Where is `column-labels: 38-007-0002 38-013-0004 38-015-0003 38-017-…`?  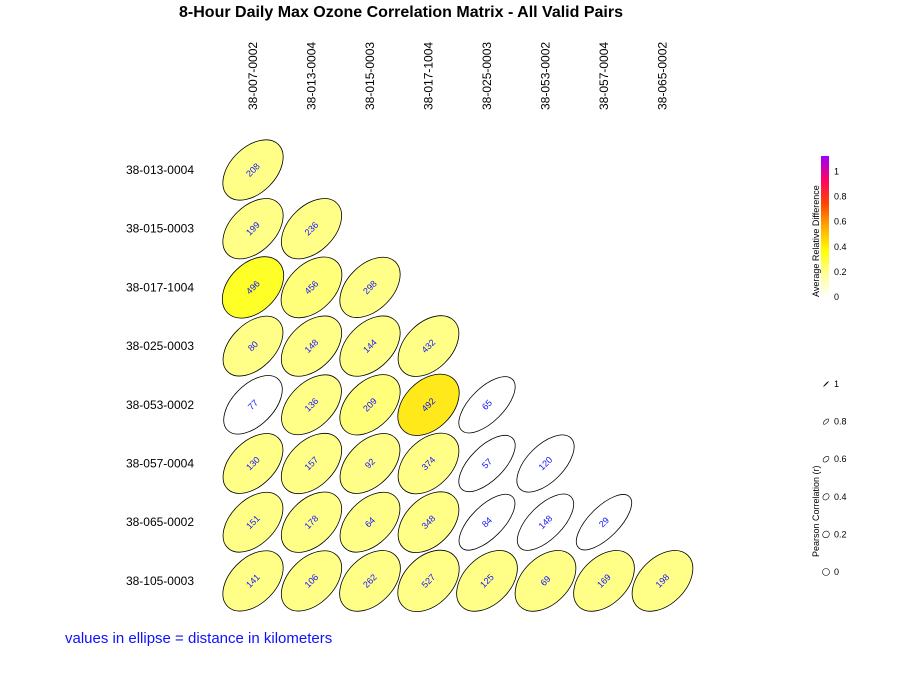 column-labels: 38-007-0002 38-013-0004 38-015-0003 38-017-… is located at coordinates (458, 76).